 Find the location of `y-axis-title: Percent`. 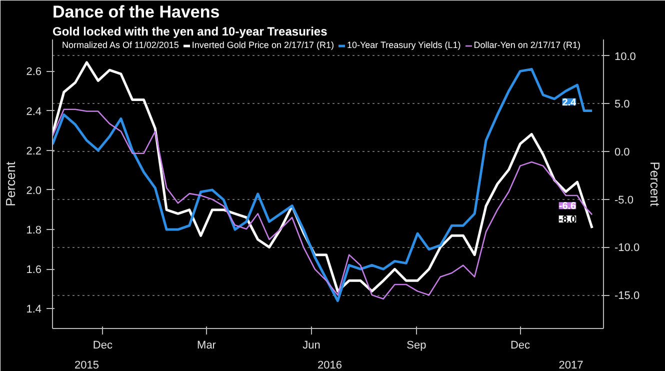

y-axis-title: Percent is located at coordinates (10, 183).